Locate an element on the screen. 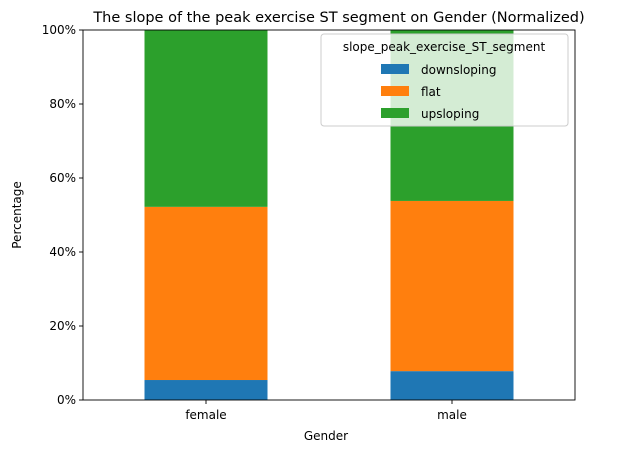  x-tick-label: male is located at coordinates (452, 415).